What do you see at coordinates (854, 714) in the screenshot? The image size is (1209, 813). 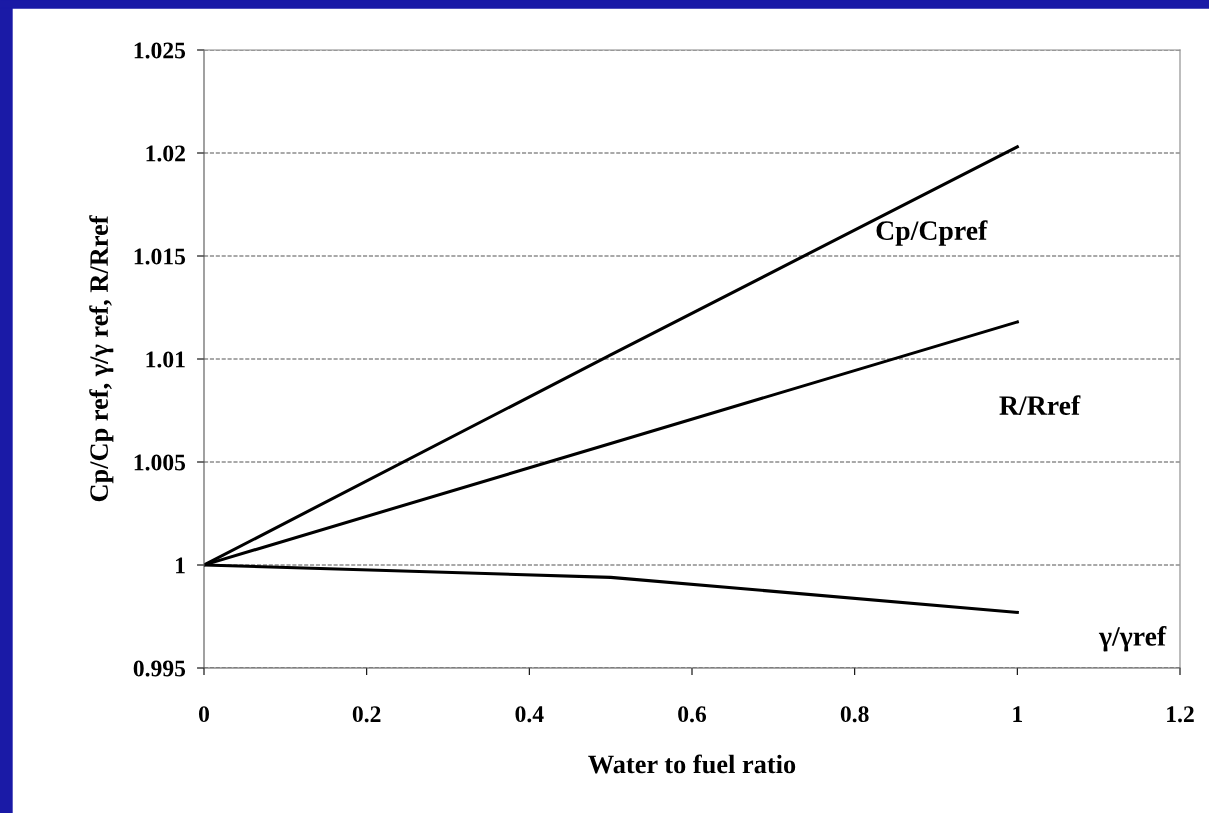 I see `x-tick-label: 0.8` at bounding box center [854, 714].